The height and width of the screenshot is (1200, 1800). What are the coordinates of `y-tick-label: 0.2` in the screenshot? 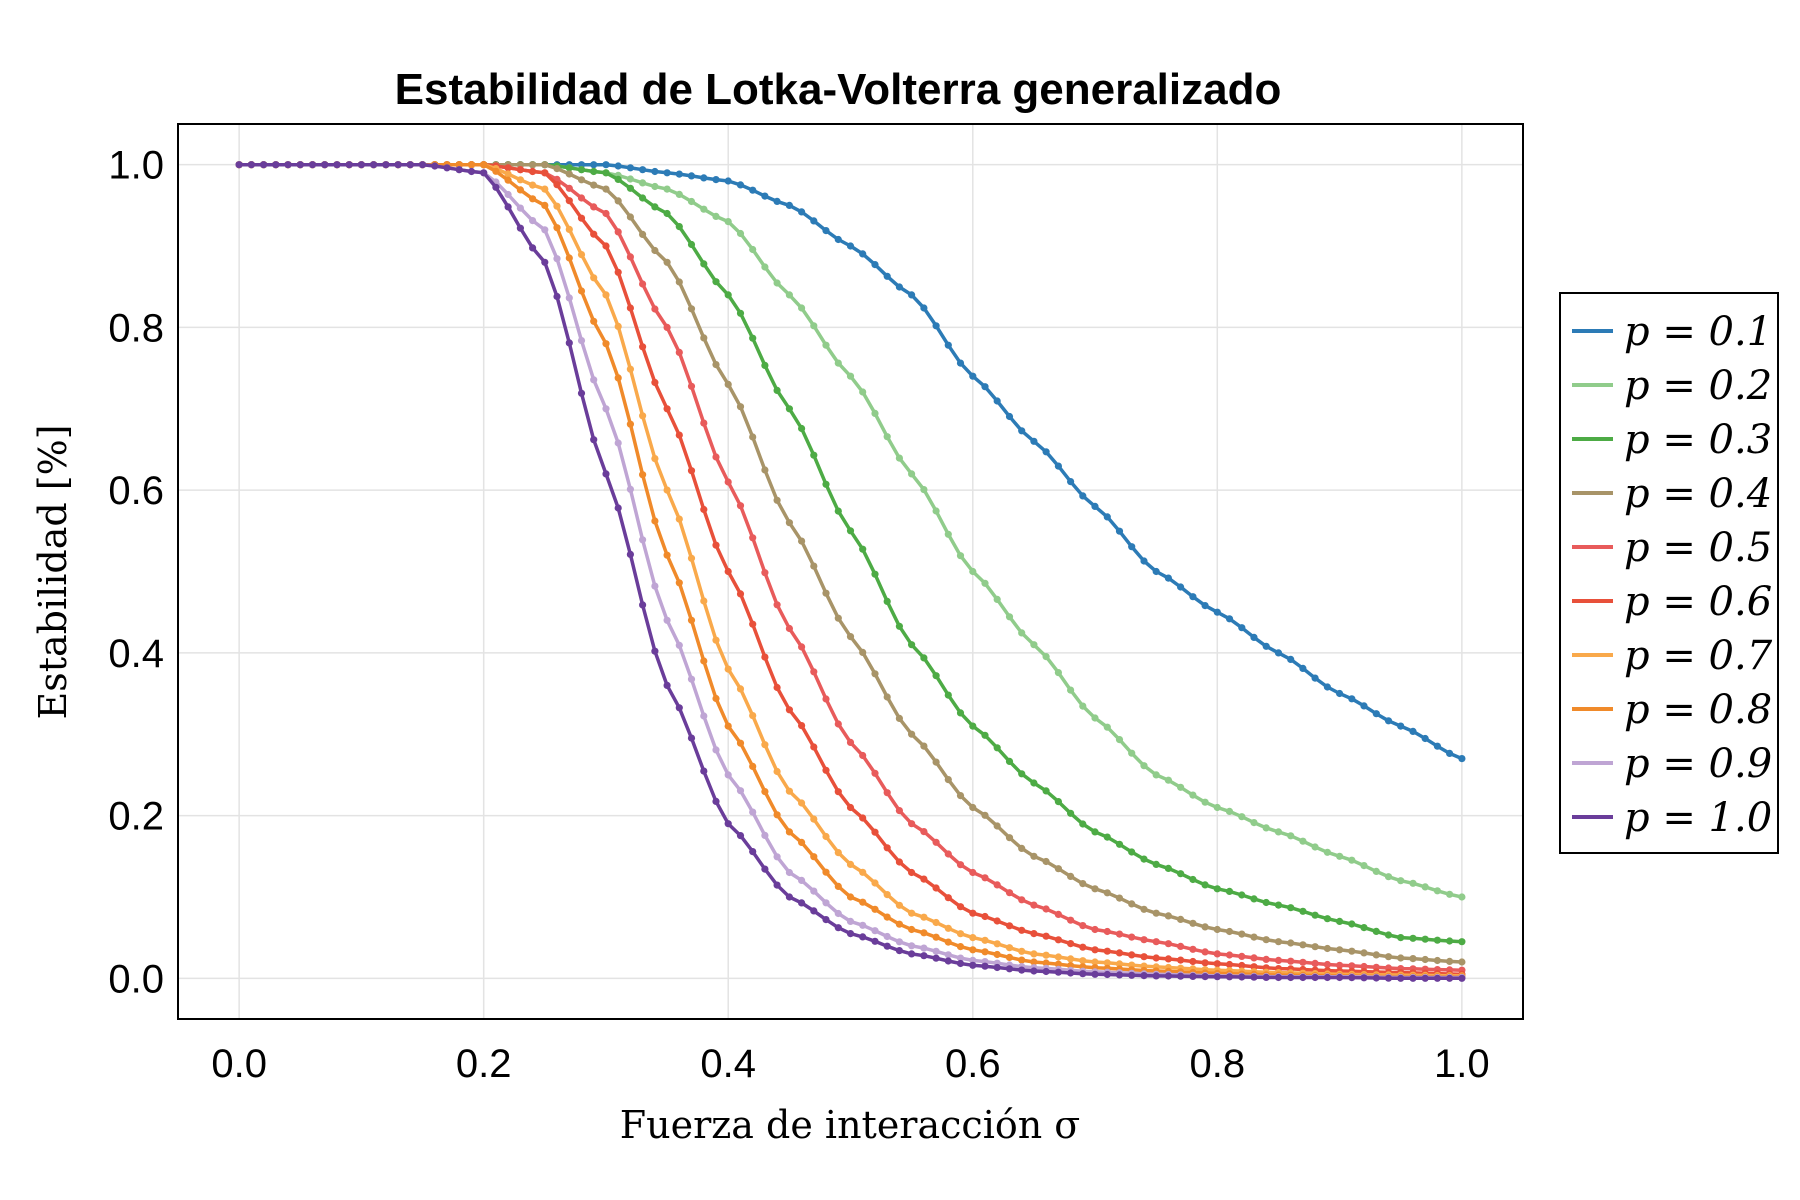 It's located at (136, 817).